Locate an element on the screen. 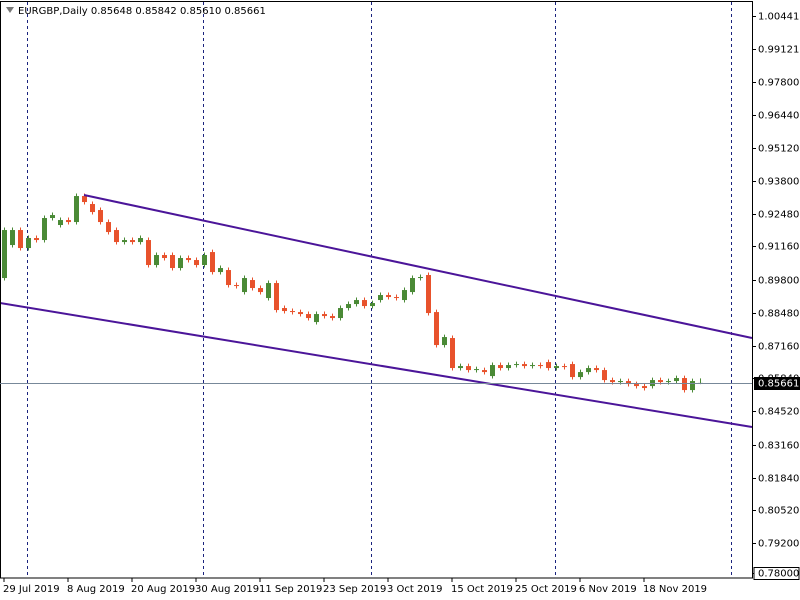 Image resolution: width=800 pixels, height=600 pixels. y-tick-box is located at coordinates (776, 573).